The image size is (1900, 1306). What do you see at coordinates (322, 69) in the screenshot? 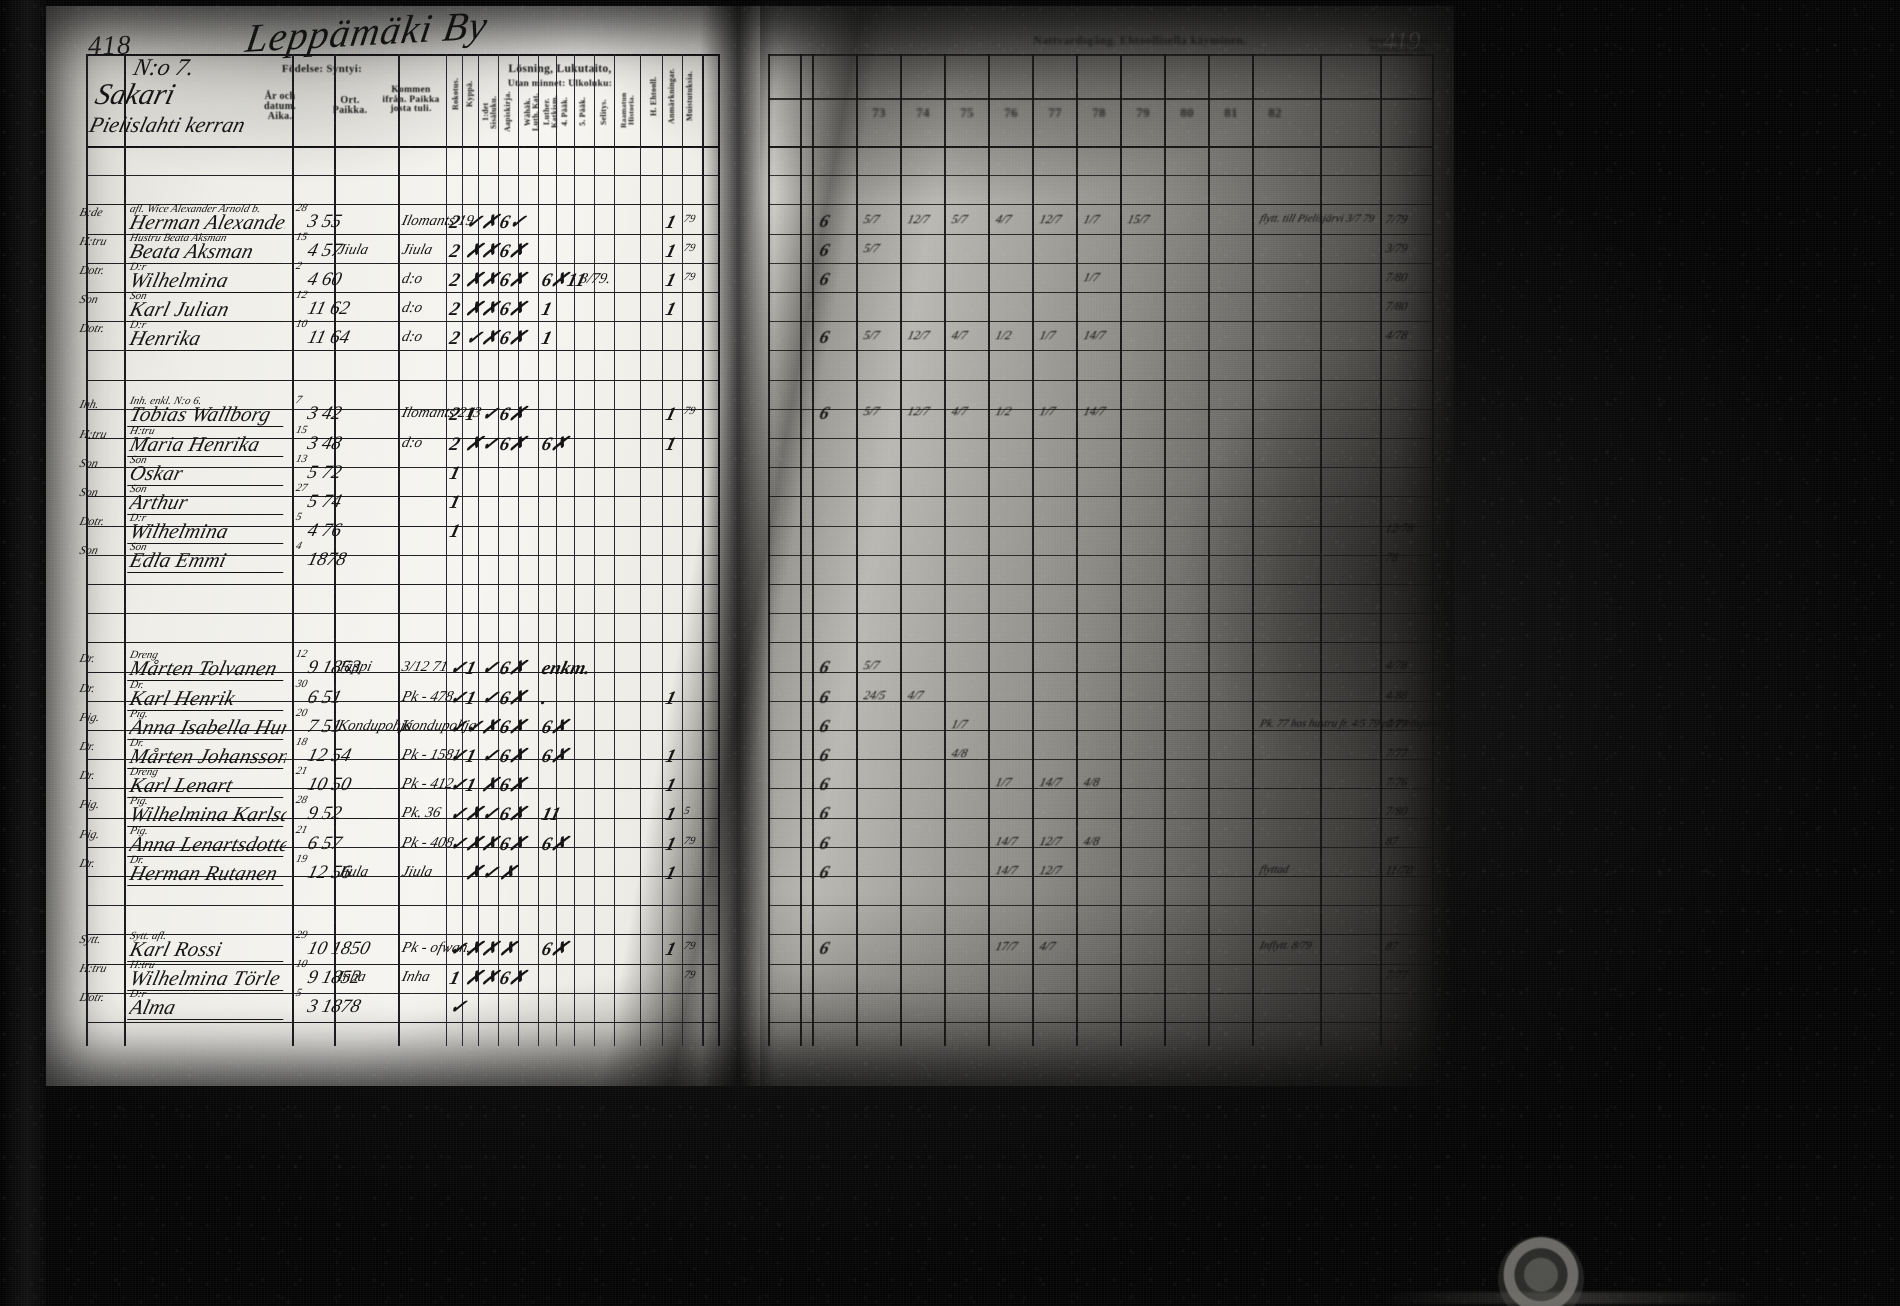
I see `header-birth-group: Födelse: Syntyi:` at bounding box center [322, 69].